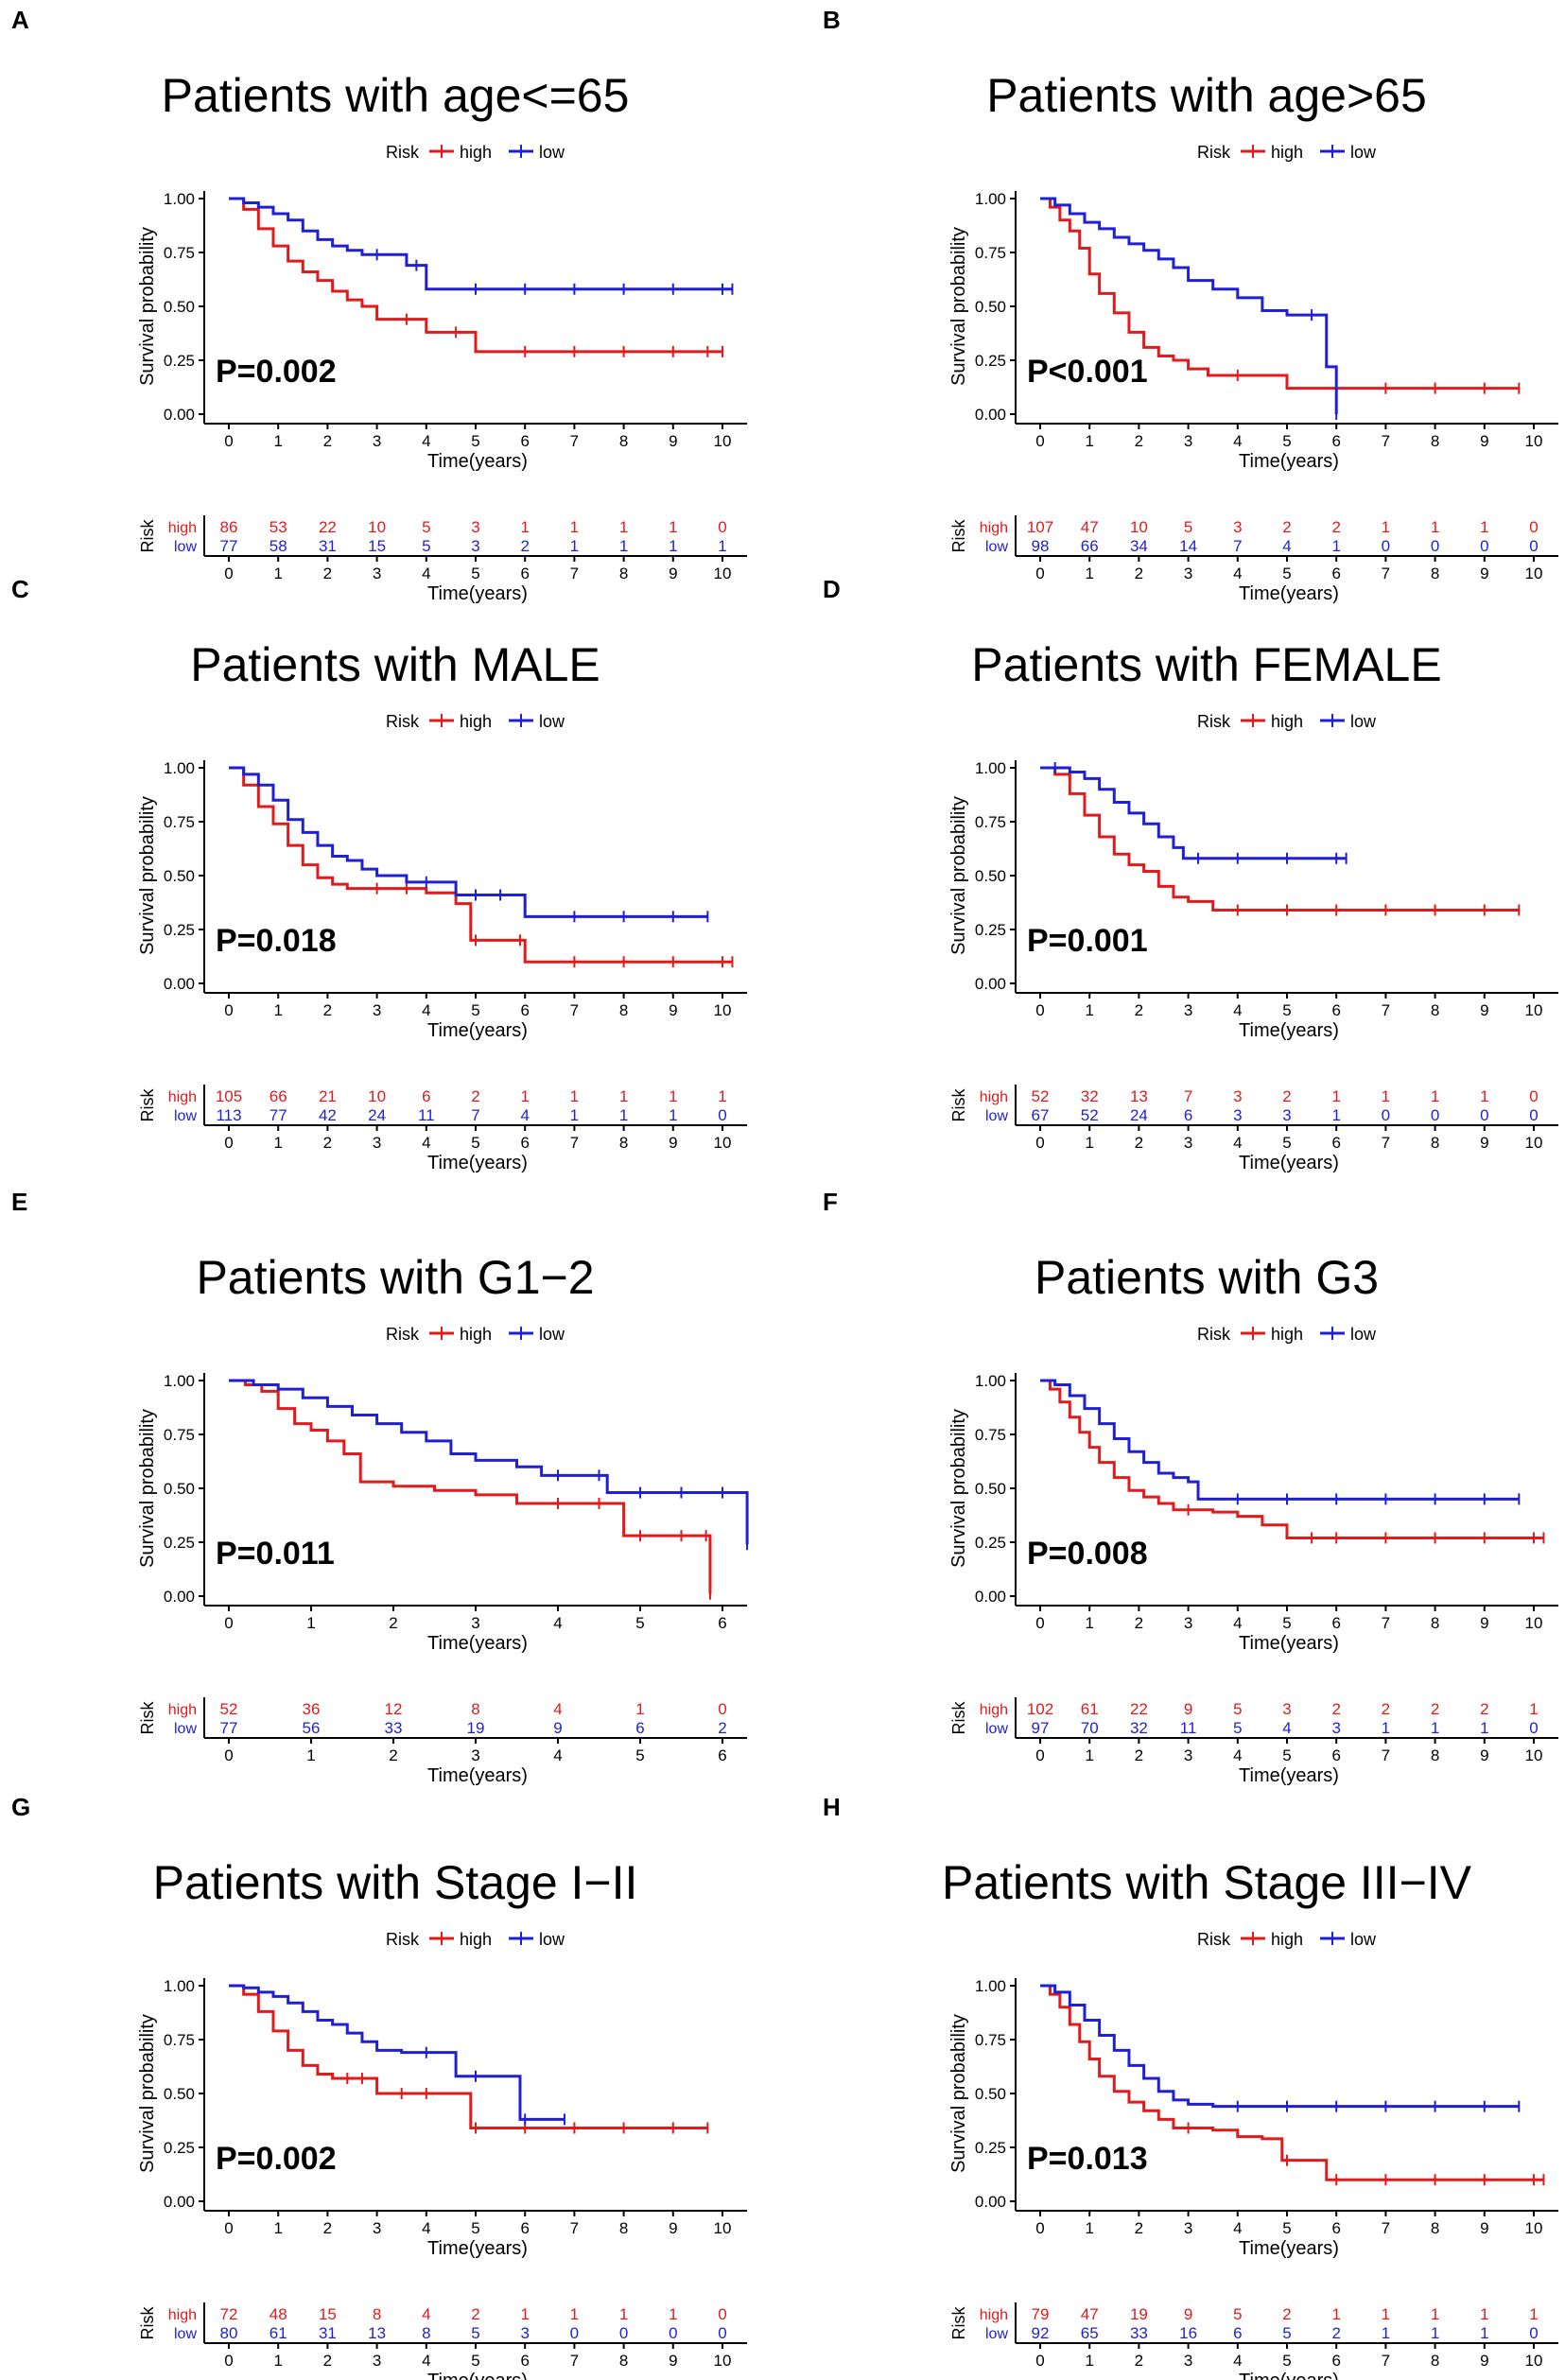  I want to click on x-tick-label: 6, so click(1336, 1010).